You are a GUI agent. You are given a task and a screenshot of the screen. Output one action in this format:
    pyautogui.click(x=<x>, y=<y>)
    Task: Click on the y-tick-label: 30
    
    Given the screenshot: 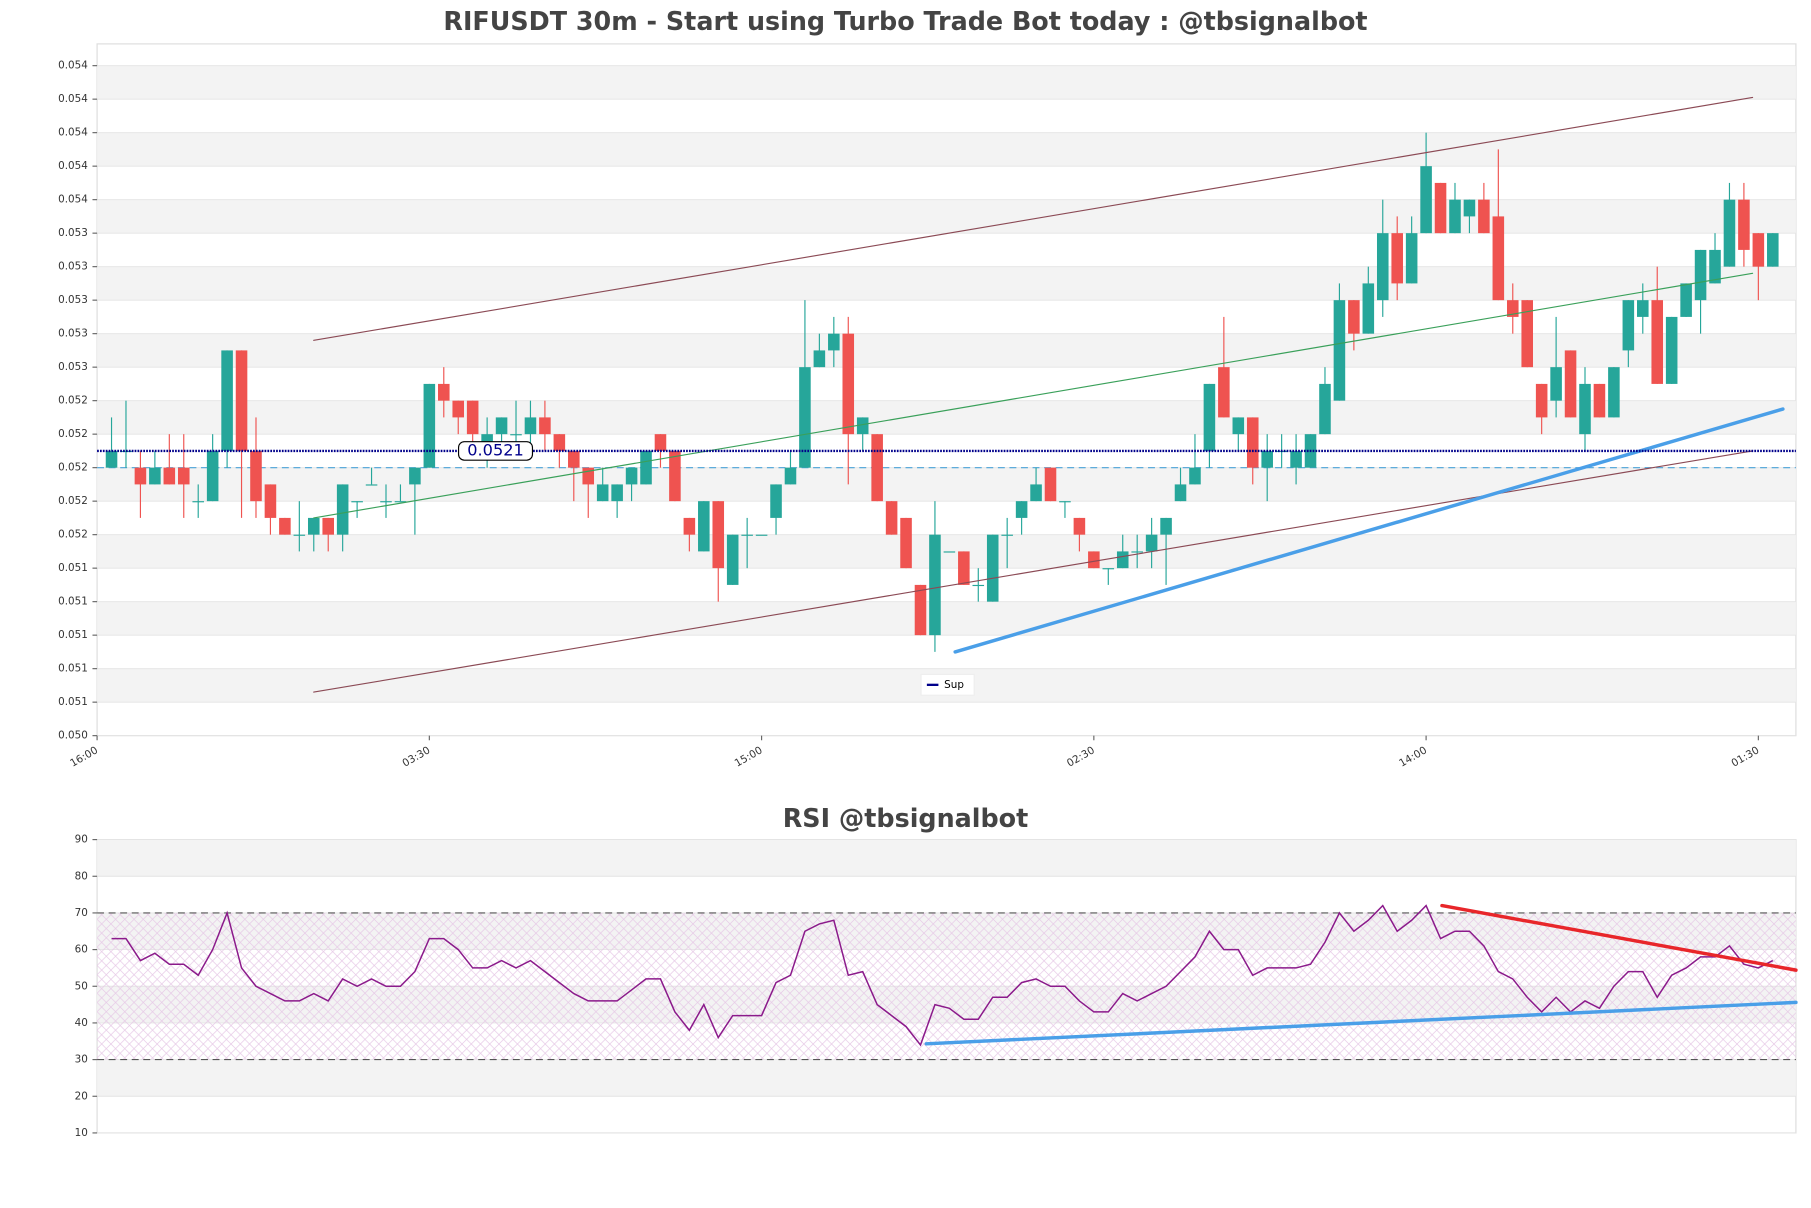 What is the action you would take?
    pyautogui.click(x=81, y=1060)
    